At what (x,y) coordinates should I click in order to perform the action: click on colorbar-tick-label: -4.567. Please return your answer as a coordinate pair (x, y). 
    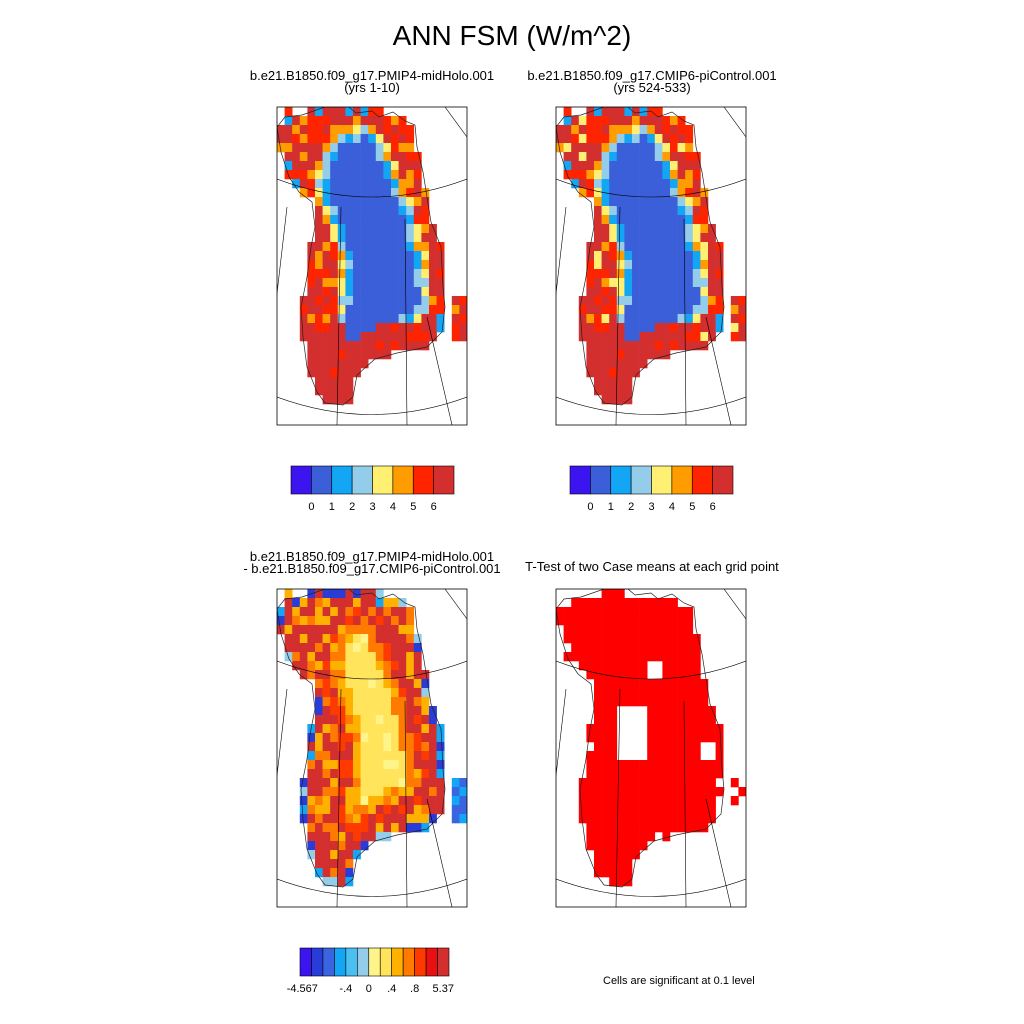
    Looking at the image, I should click on (302, 989).